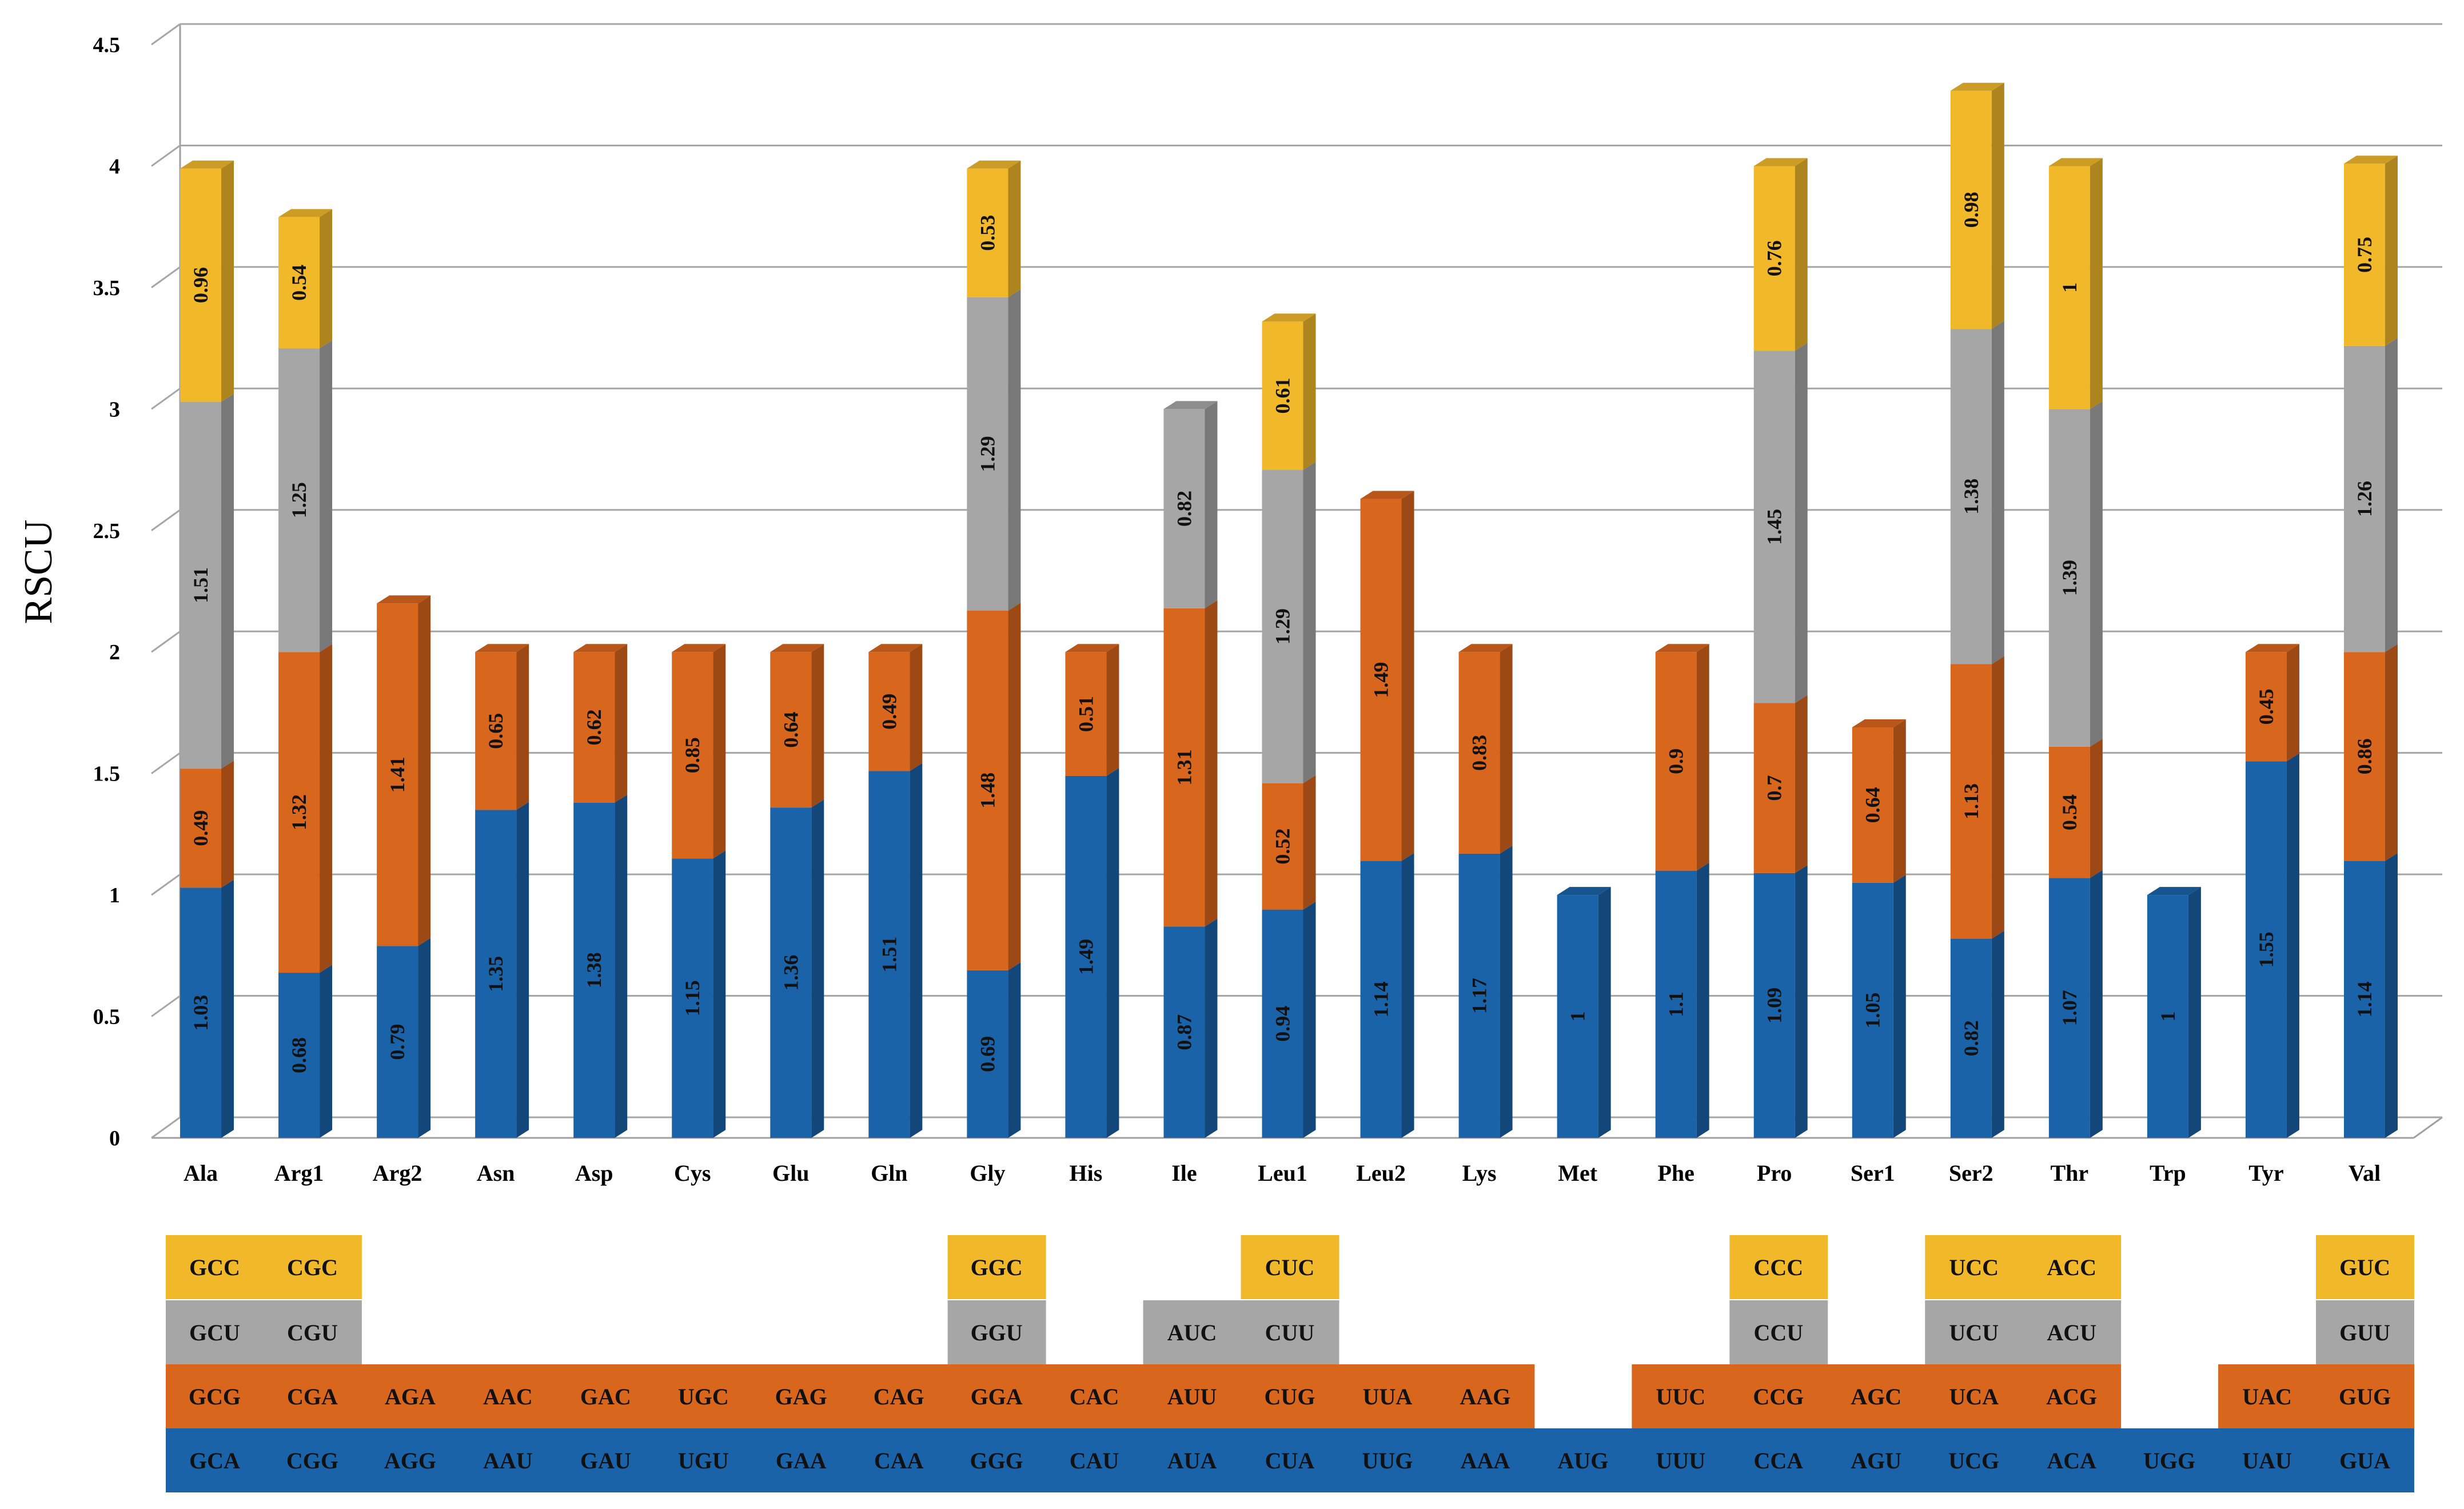 This screenshot has height=1509, width=2464. What do you see at coordinates (502, 648) in the screenshot?
I see `bar-top` at bounding box center [502, 648].